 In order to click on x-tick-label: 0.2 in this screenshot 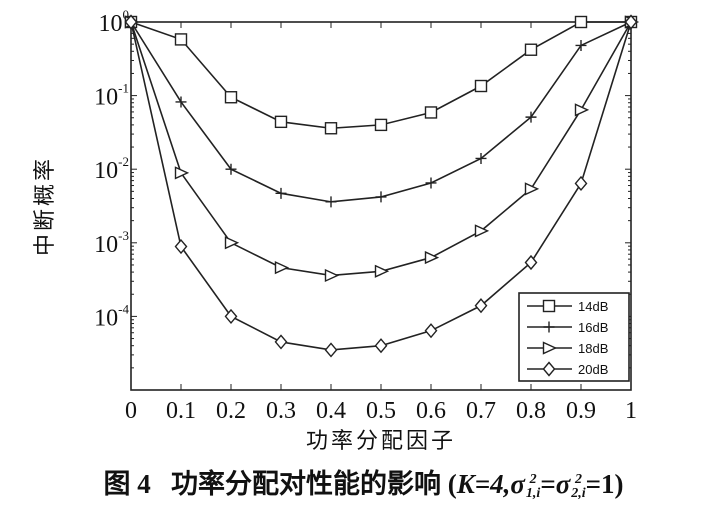, I will do `click(231, 411)`.